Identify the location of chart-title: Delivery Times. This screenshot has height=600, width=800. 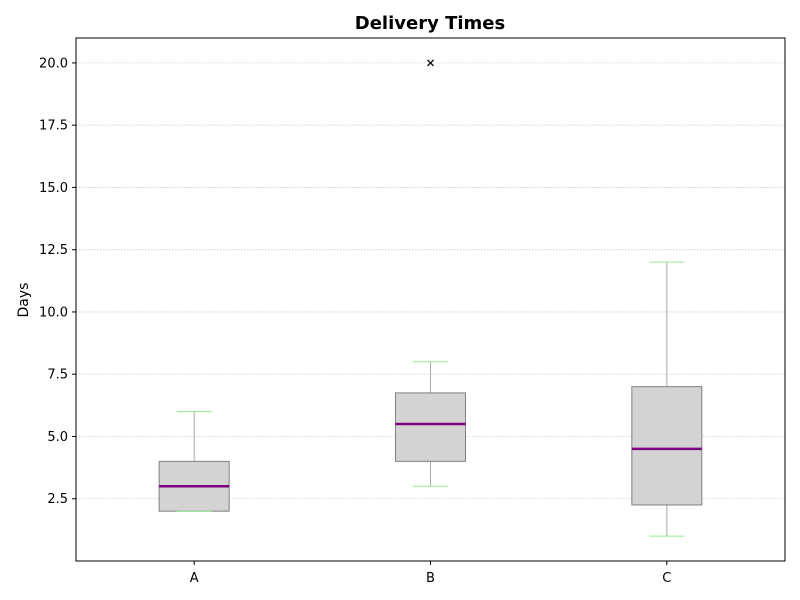
(430, 23).